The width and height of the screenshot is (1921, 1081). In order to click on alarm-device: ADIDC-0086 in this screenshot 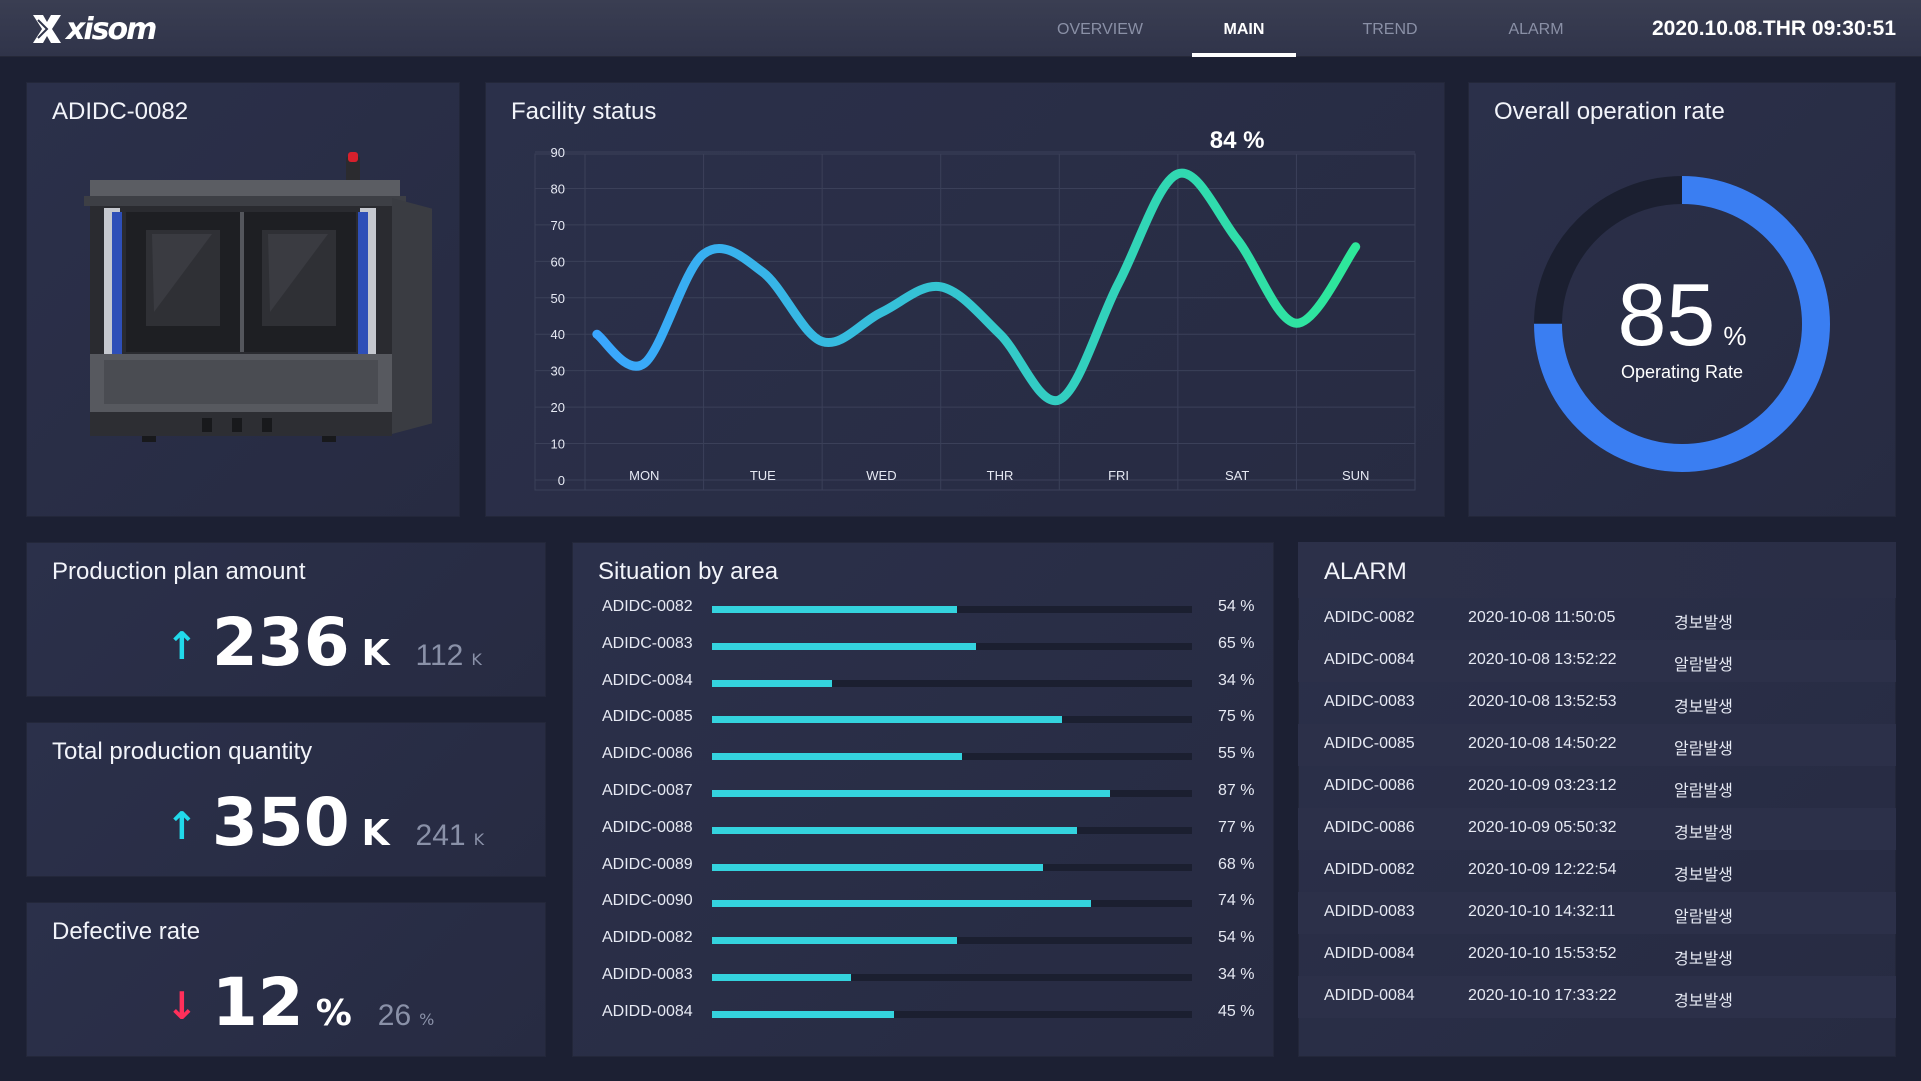, I will do `click(1369, 827)`.